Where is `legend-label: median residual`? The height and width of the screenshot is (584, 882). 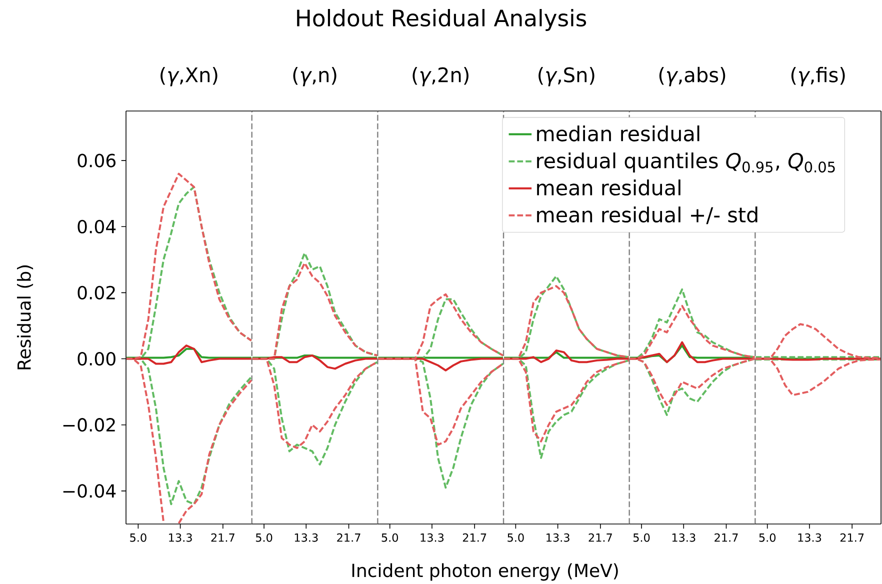 legend-label: median residual is located at coordinates (618, 133).